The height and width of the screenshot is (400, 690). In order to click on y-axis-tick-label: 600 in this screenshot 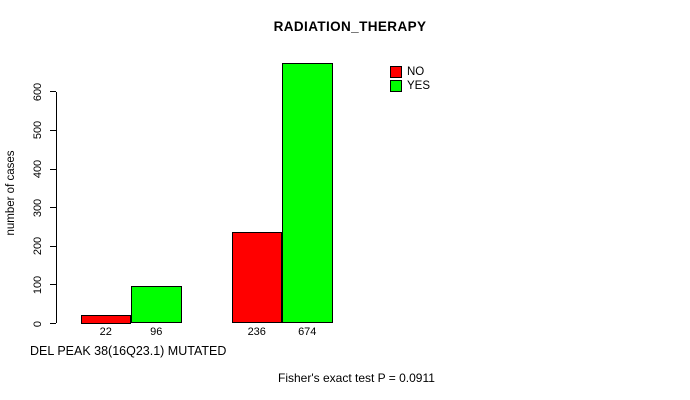, I will do `click(38, 91)`.